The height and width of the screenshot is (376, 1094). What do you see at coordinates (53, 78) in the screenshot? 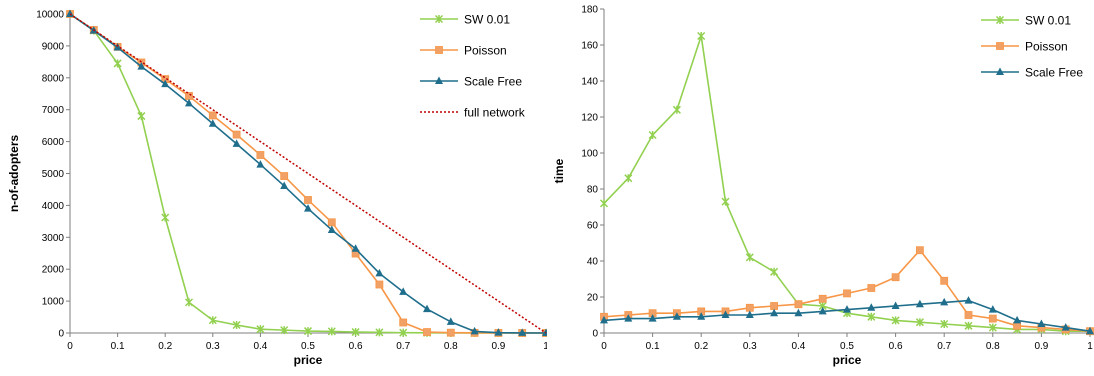
I see `y-tick-label: 8000` at bounding box center [53, 78].